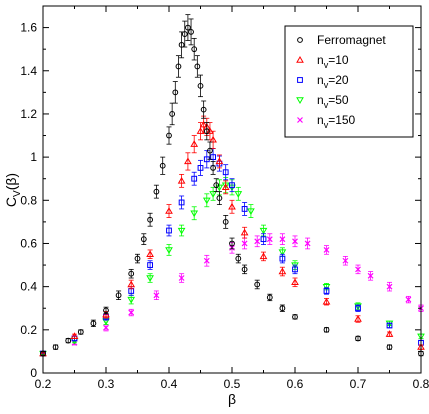 The width and height of the screenshot is (429, 414). I want to click on legend-label: nv=150, so click(336, 121).